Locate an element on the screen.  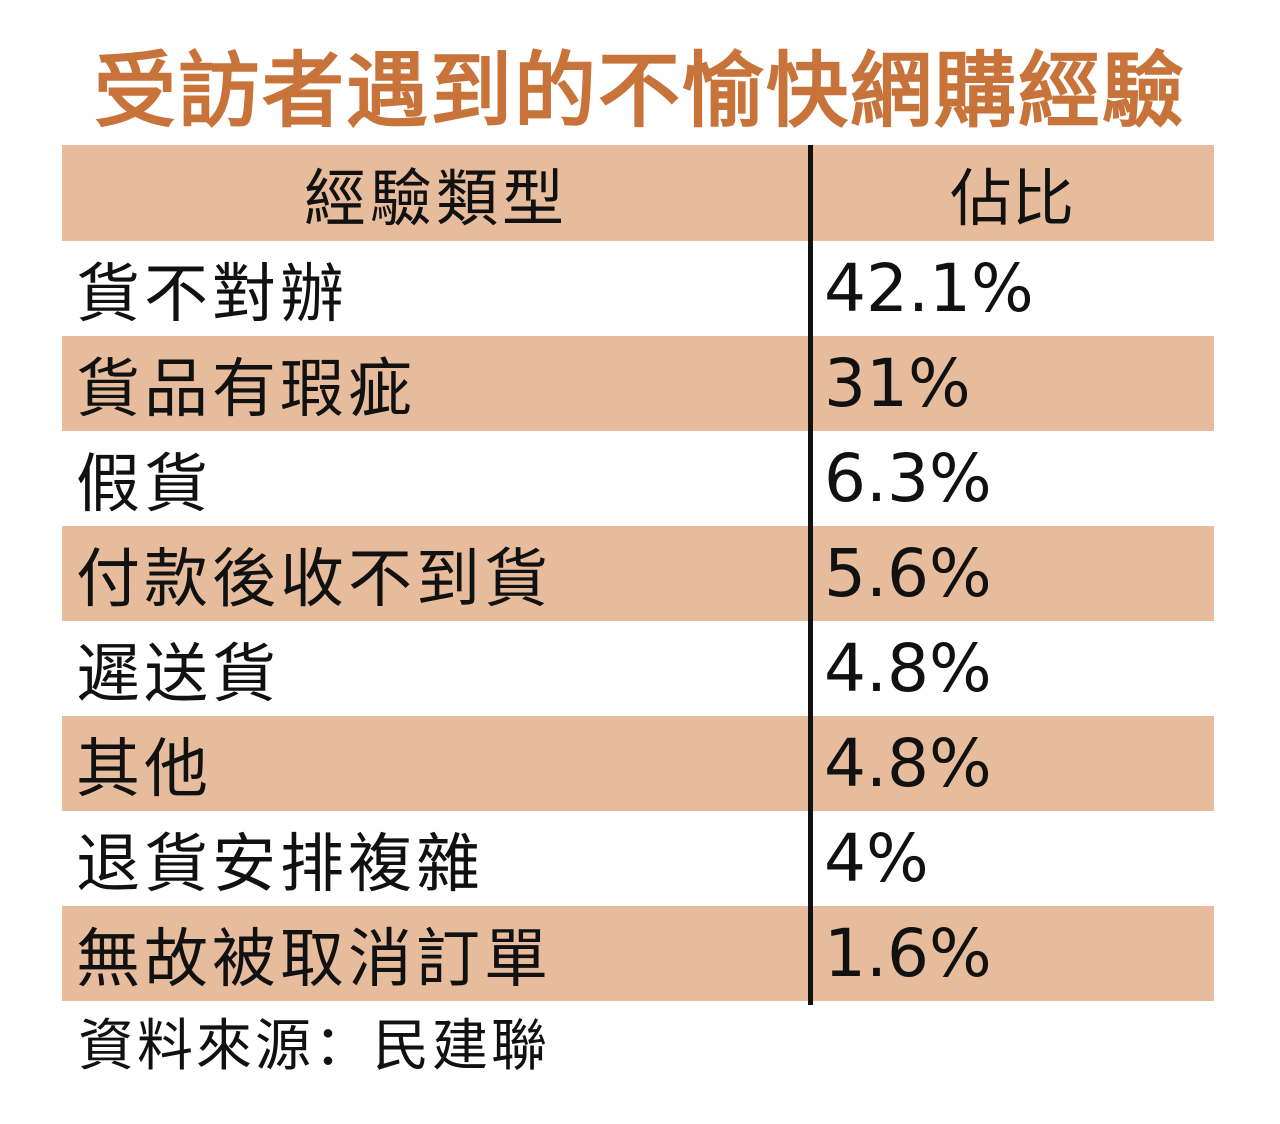
share-value-cell: 5.6% is located at coordinates (908, 573).